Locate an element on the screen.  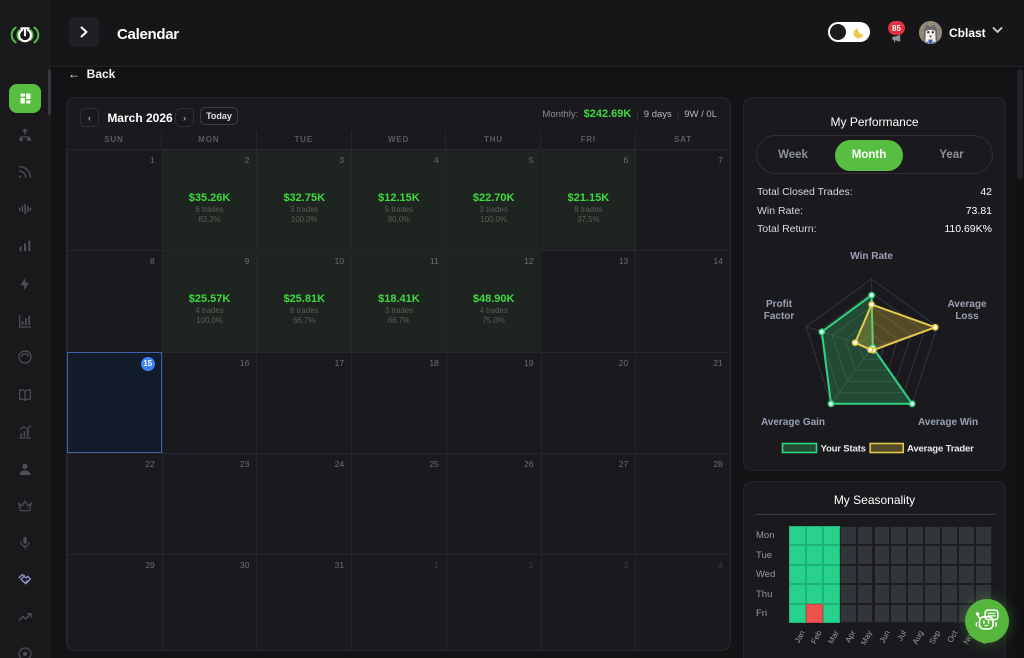
svg-text: Factor is located at coordinates (779, 316).